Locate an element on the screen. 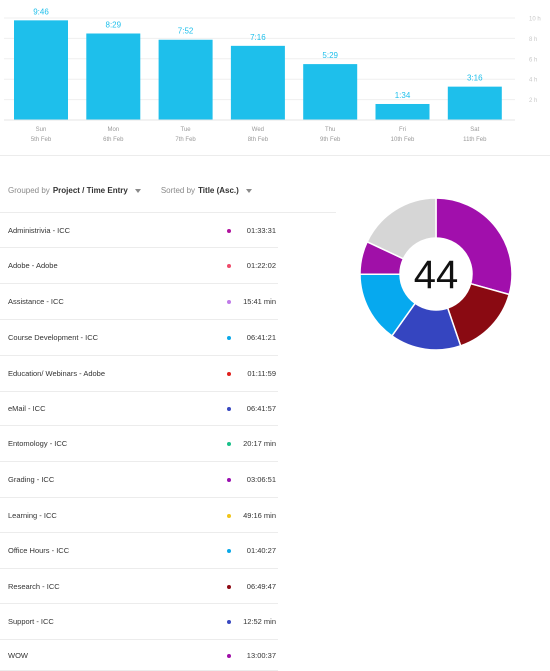 The height and width of the screenshot is (671, 550). entry-duration: 06:41:57 is located at coordinates (261, 408).